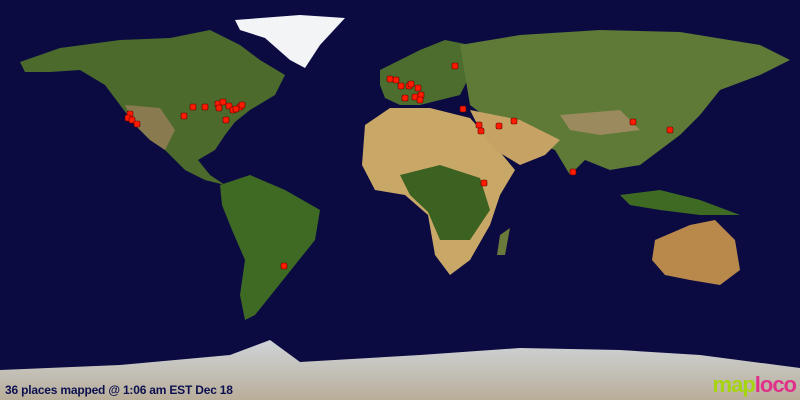  What do you see at coordinates (600, 122) in the screenshot?
I see `tibet` at bounding box center [600, 122].